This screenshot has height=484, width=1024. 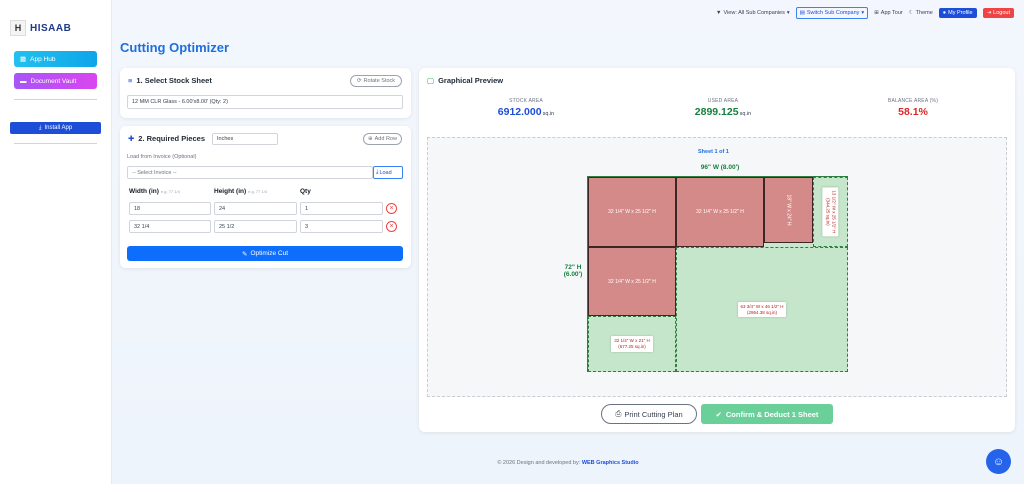 I want to click on waste-region: 32 1/4" W x 21" H (677.25 sq.in), so click(x=632, y=344).